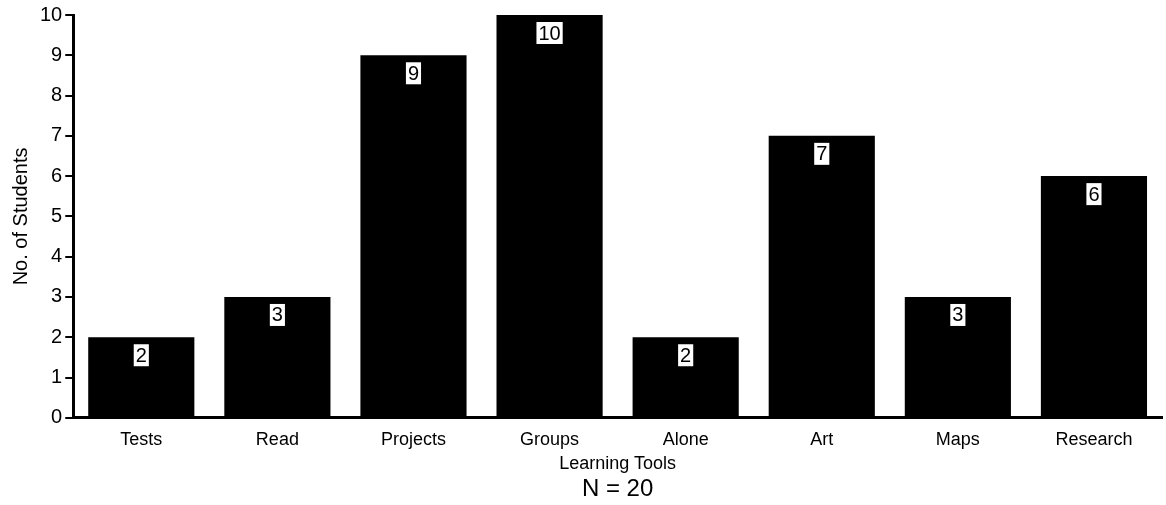  What do you see at coordinates (57, 174) in the screenshot?
I see `y-tick-label: 6` at bounding box center [57, 174].